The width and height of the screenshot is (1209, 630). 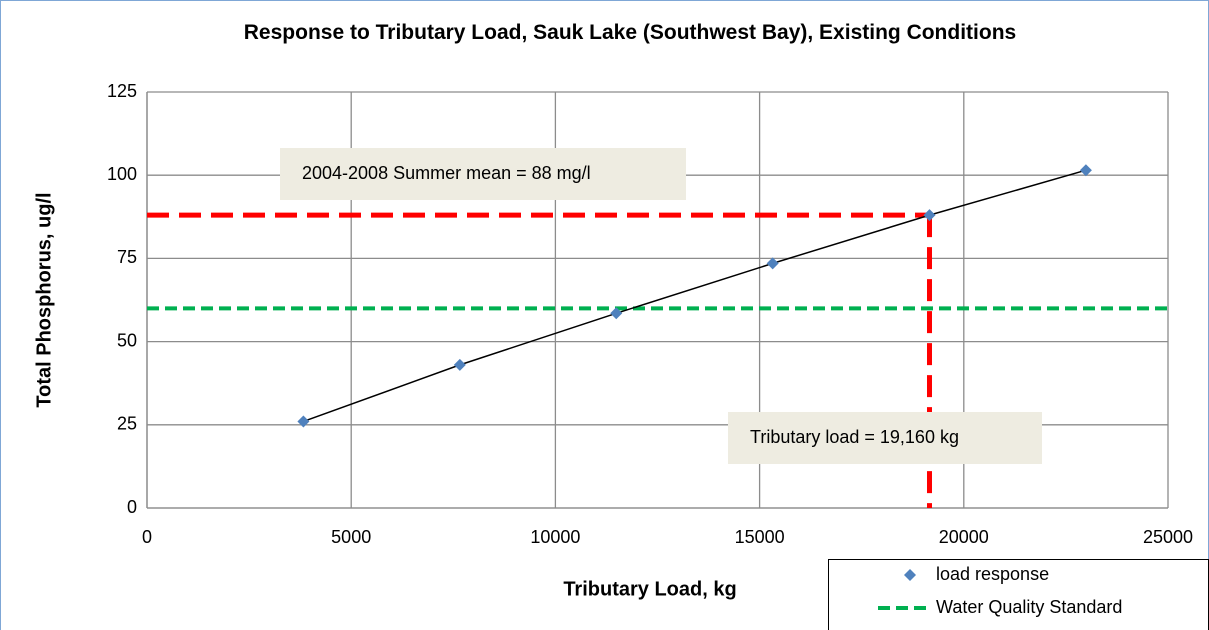 What do you see at coordinates (964, 537) in the screenshot?
I see `x-tick-label: 20000` at bounding box center [964, 537].